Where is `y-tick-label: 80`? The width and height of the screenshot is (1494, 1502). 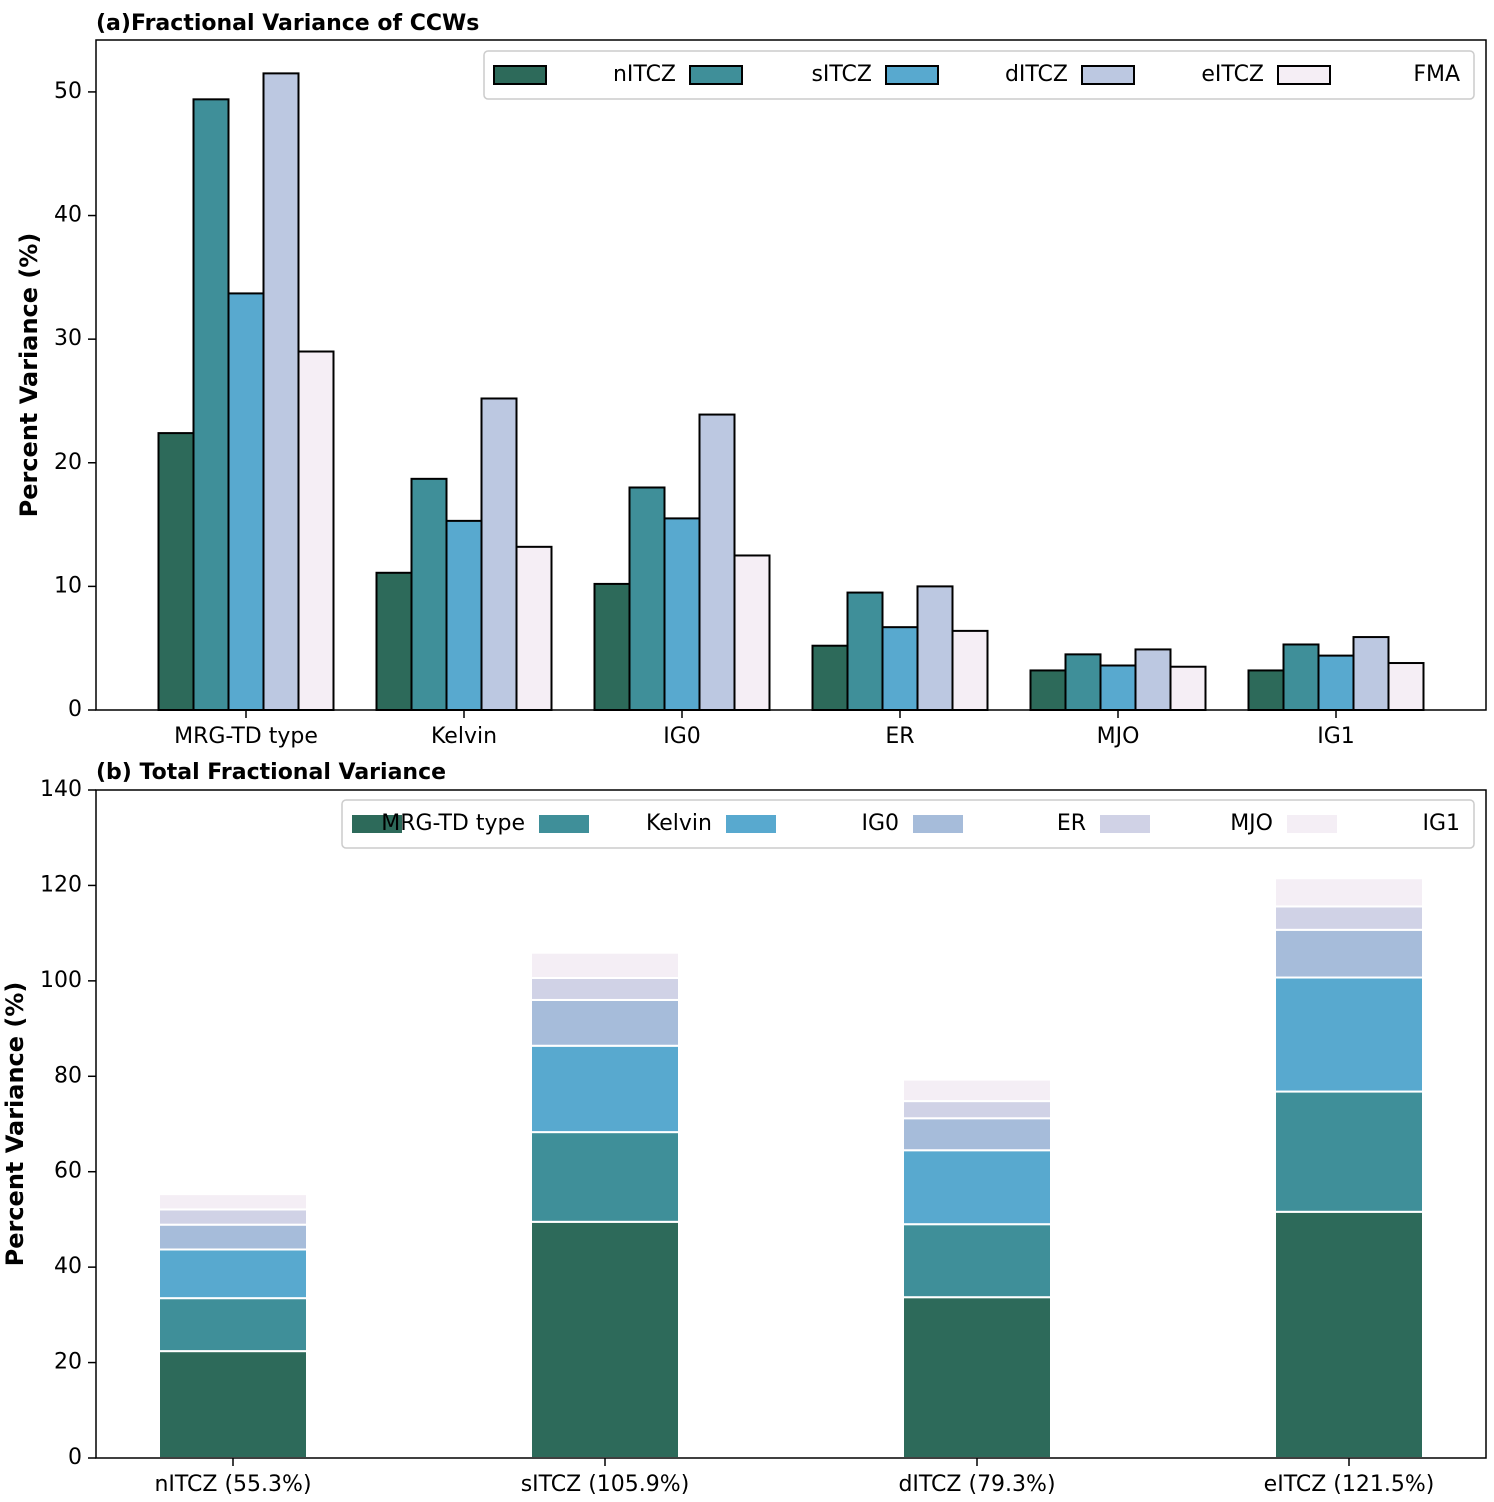
y-tick-label: 80 is located at coordinates (68, 1075).